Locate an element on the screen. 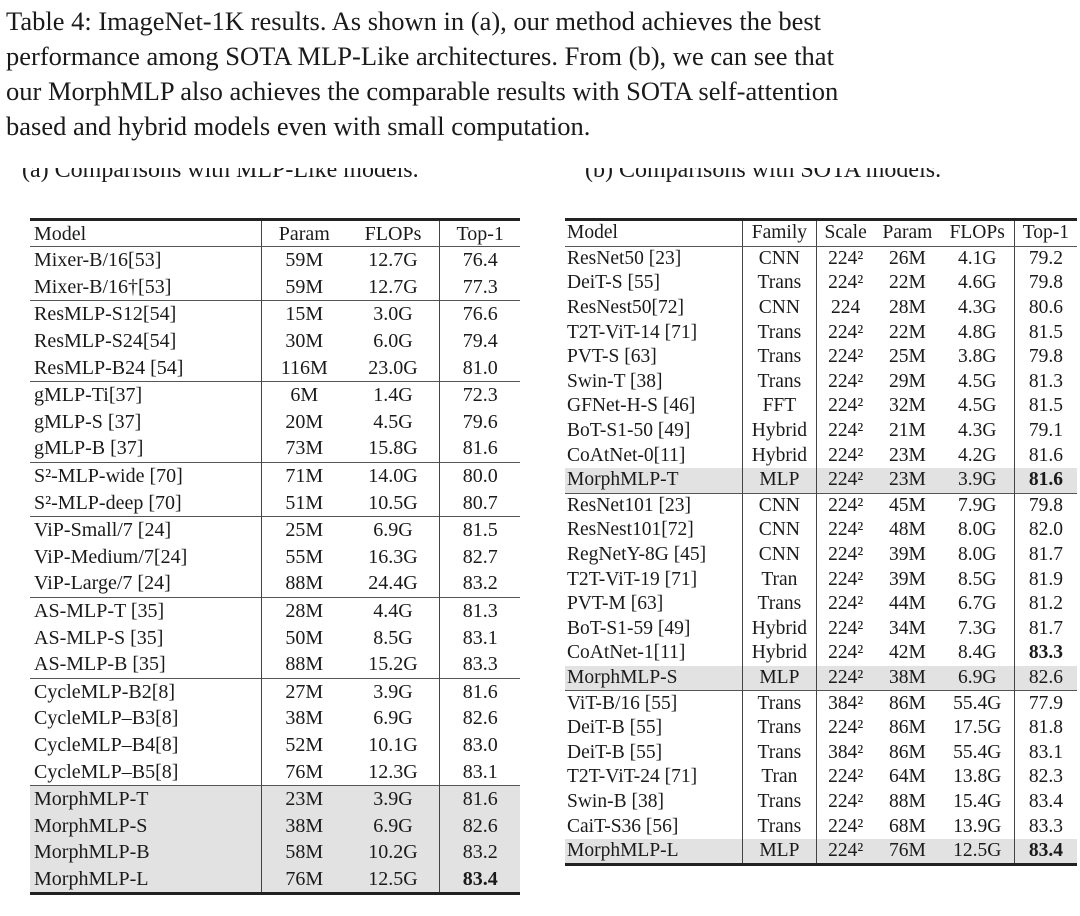 The image size is (1080, 916). table-row: ResMLP-B24 [54] 116M 23.0G 81.0 is located at coordinates (275, 368).